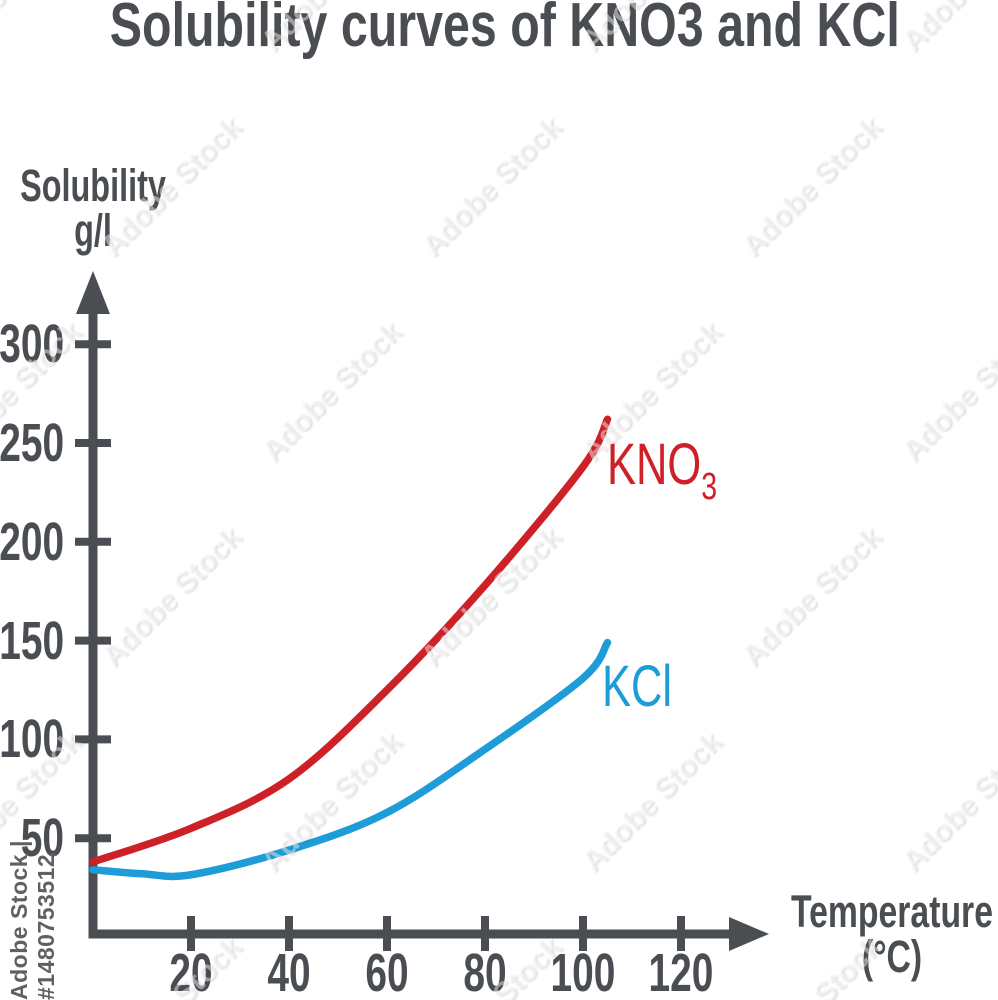 This screenshot has height=1000, width=998. What do you see at coordinates (681, 971) in the screenshot?
I see `x-tick-label: 120` at bounding box center [681, 971].